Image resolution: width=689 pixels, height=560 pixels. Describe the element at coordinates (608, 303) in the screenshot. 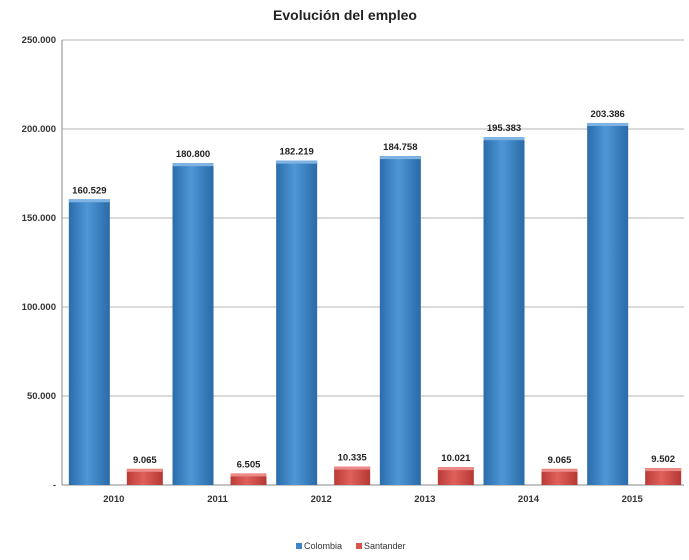

I see `bar-colombia-2015` at that location.